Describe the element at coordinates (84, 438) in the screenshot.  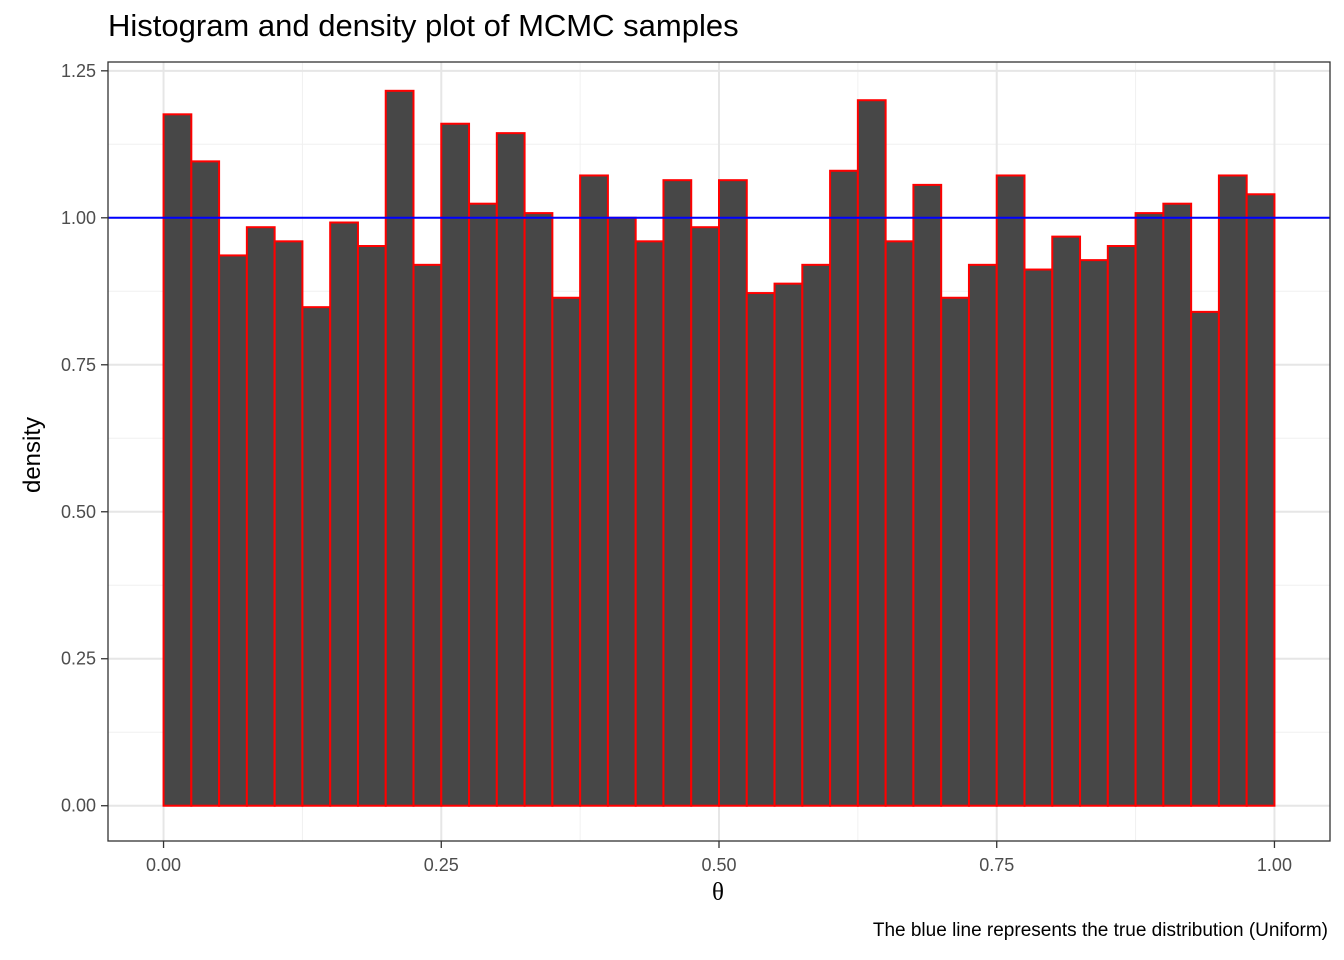
I see `y-axis: 0.00 0.25 0.50 0.75 1.00 1.25` at that location.